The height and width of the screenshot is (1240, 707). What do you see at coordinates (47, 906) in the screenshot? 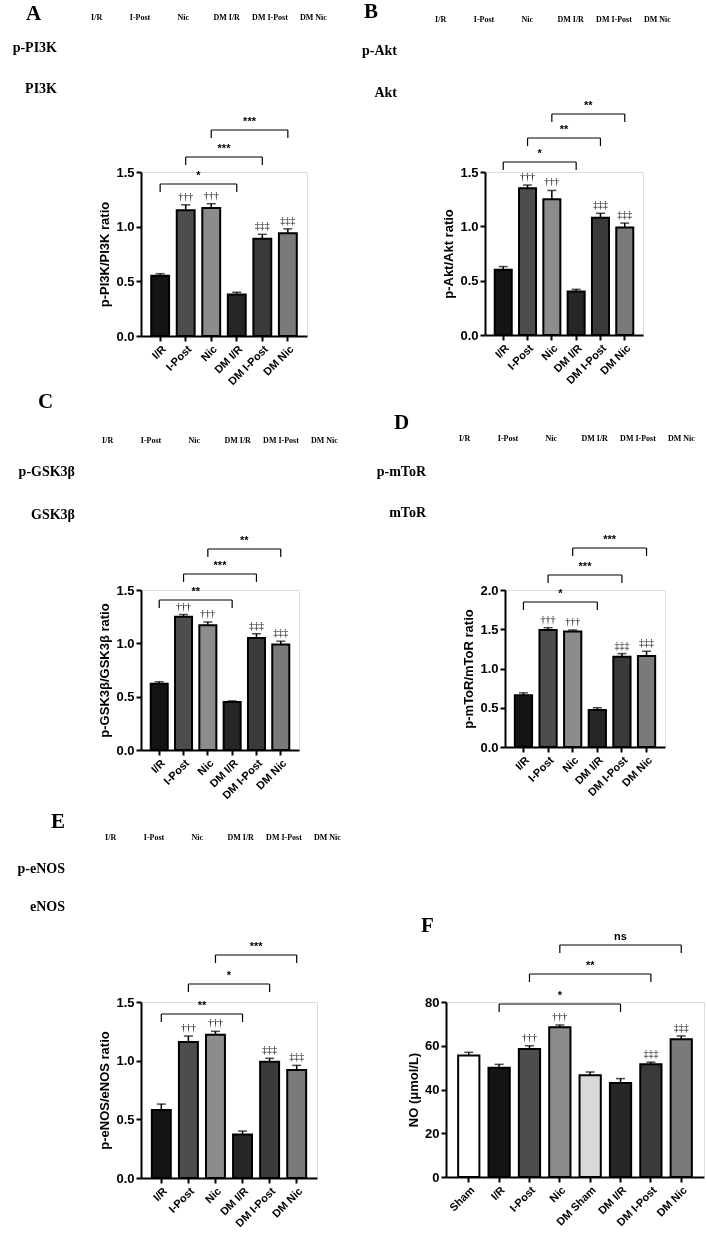
I see `category-label: eNOS` at bounding box center [47, 906].